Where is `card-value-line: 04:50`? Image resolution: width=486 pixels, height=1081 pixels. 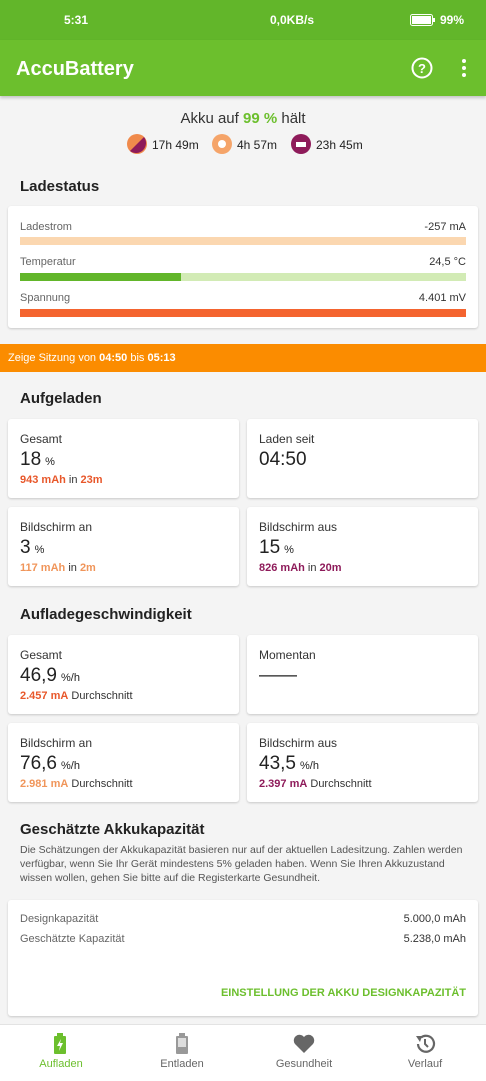 card-value-line: 04:50 is located at coordinates (283, 460).